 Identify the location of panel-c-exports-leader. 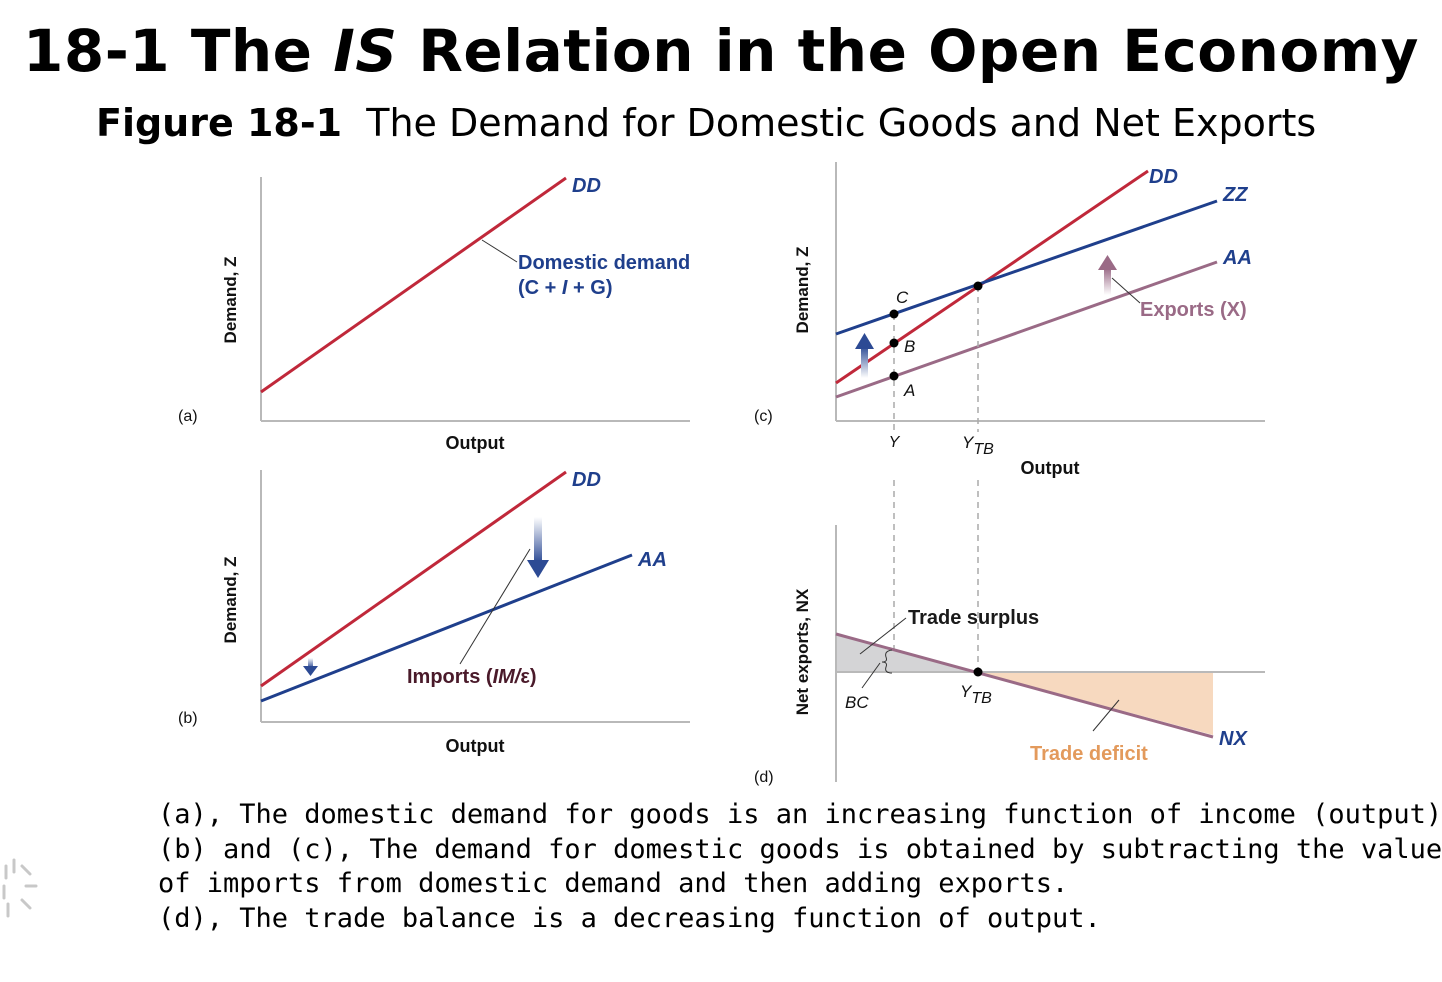
(1126, 290).